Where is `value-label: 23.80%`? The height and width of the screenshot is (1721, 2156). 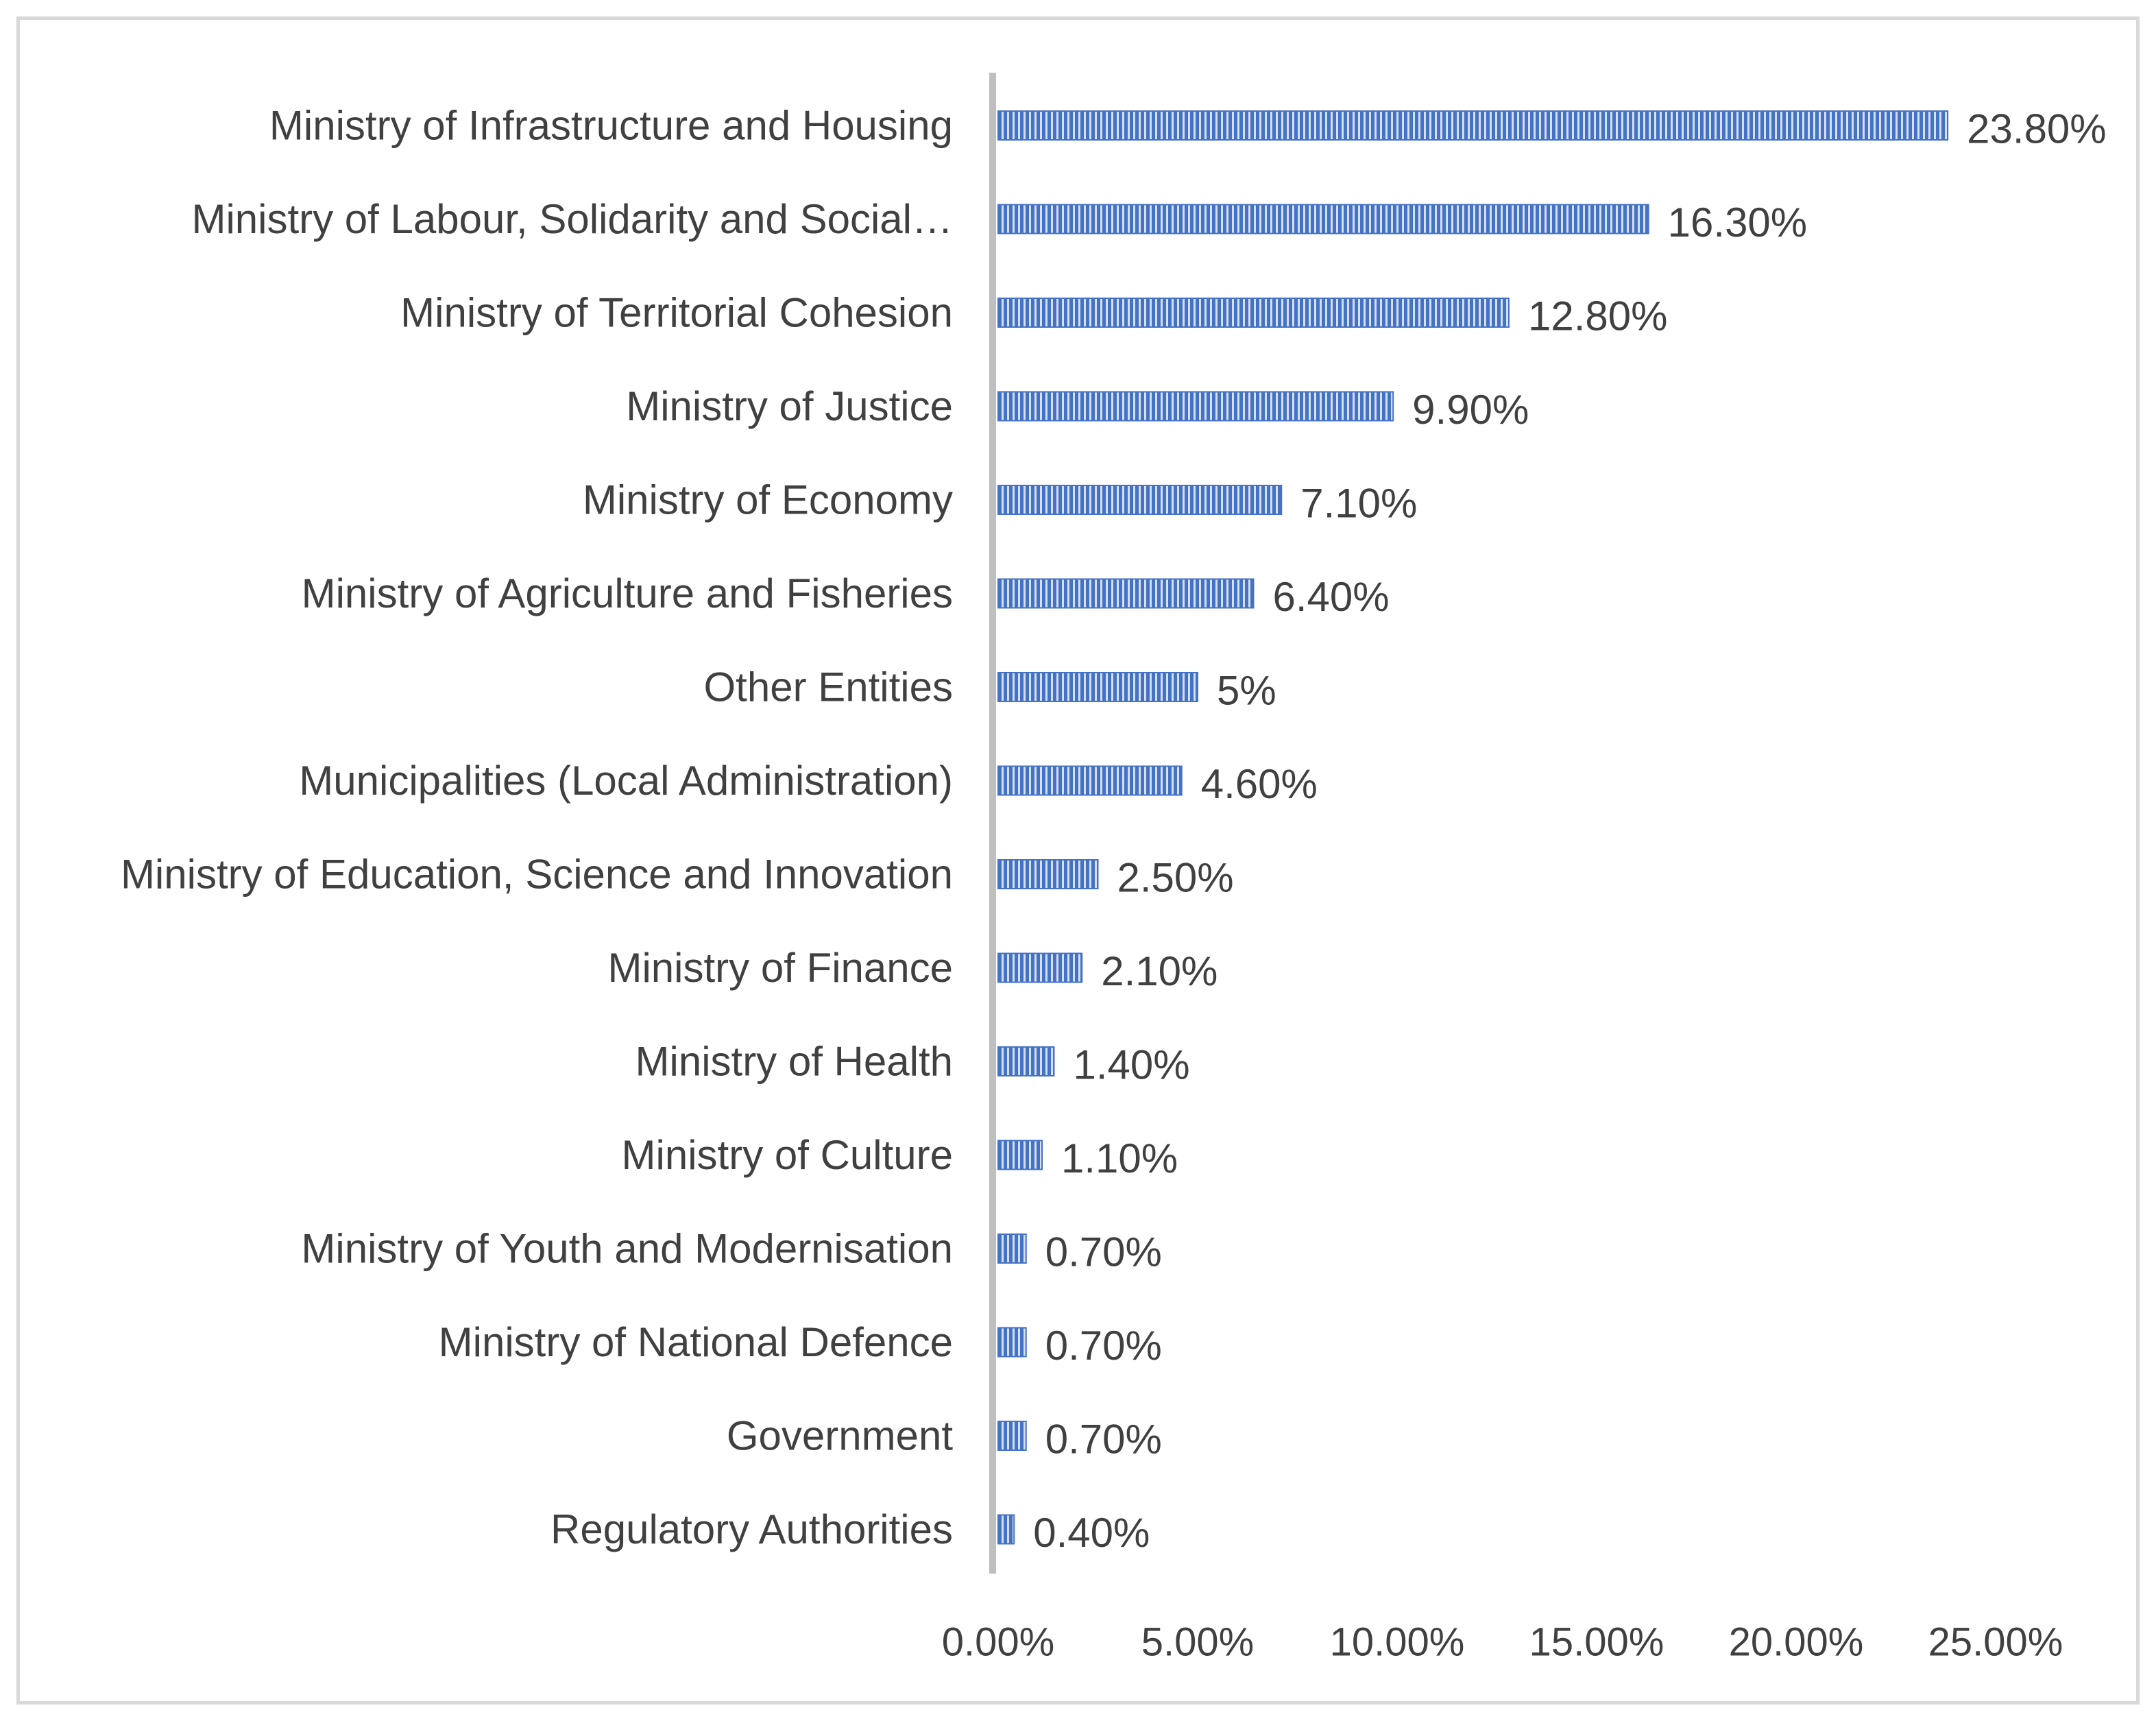
value-label: 23.80% is located at coordinates (2037, 129).